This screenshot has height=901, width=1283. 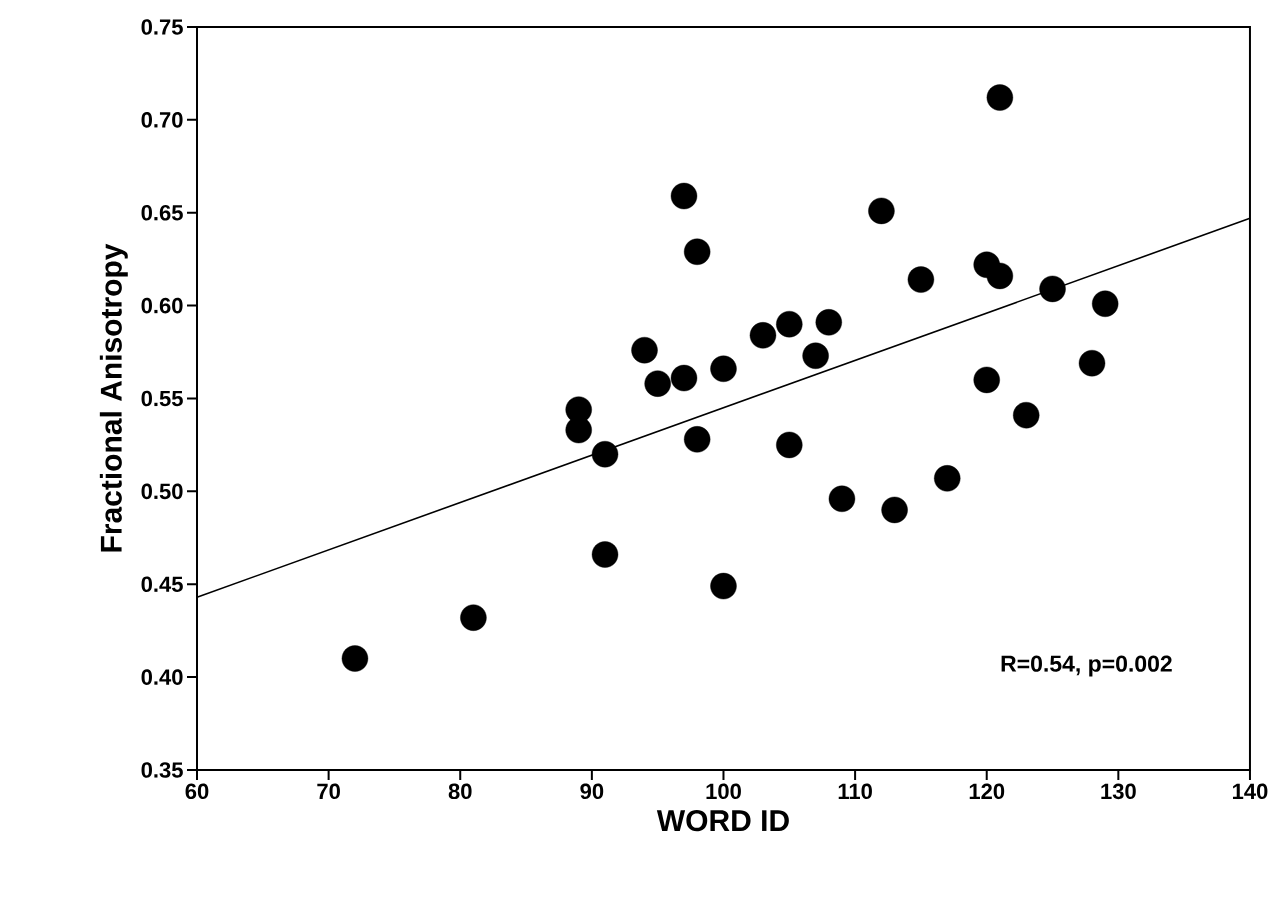 What do you see at coordinates (162, 120) in the screenshot?
I see `y-tick-label: 0.70` at bounding box center [162, 120].